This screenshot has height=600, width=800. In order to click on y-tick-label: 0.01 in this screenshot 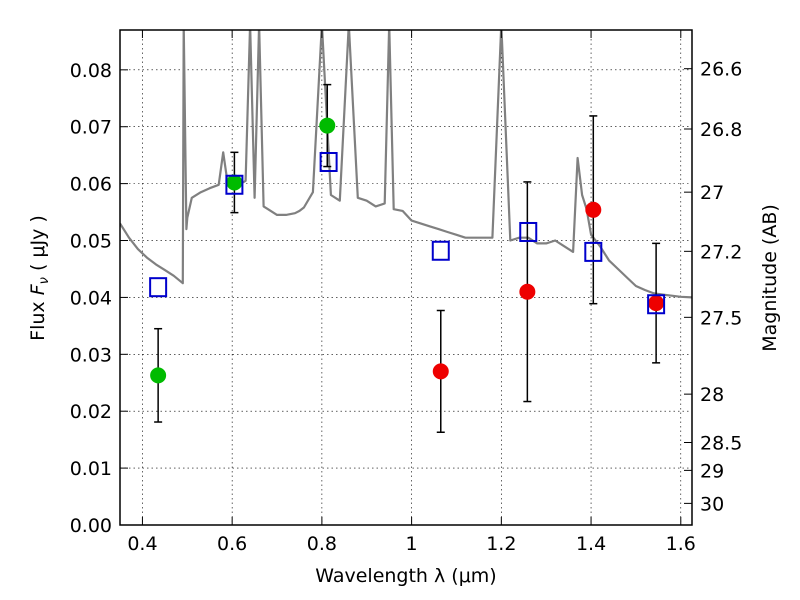, I will do `click(91, 469)`.